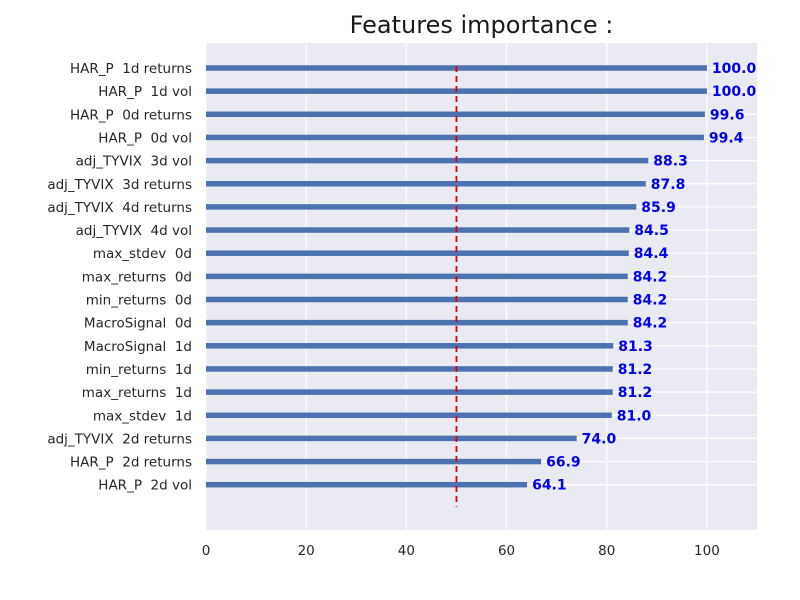 This screenshot has height=600, width=800. I want to click on value-label: 64.1, so click(549, 486).